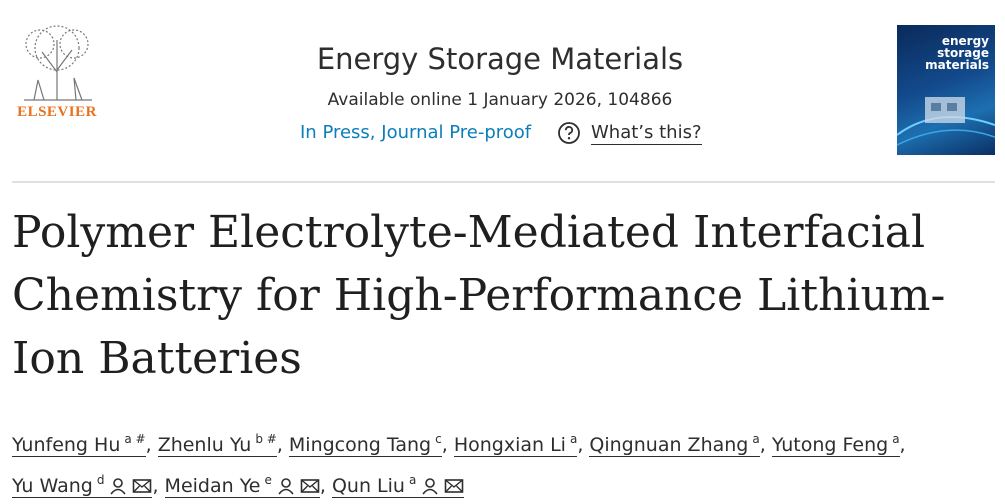 The image size is (1005, 504). I want to click on author-link: Yutong Feng a, so click(835, 444).